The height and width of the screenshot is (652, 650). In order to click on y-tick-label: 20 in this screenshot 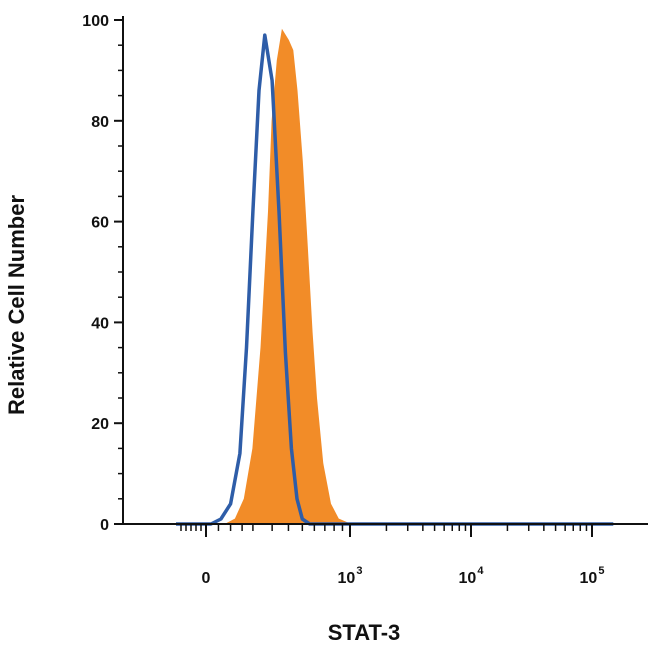, I will do `click(100, 424)`.